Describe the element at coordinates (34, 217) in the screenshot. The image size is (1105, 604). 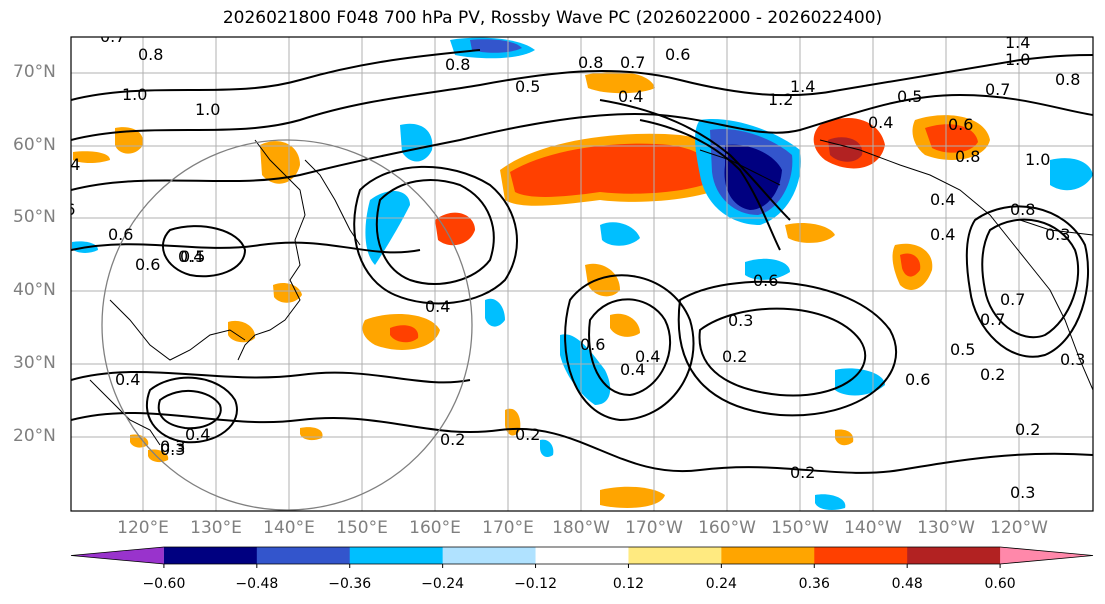
I see `lat-label-50n: 50°N` at that location.